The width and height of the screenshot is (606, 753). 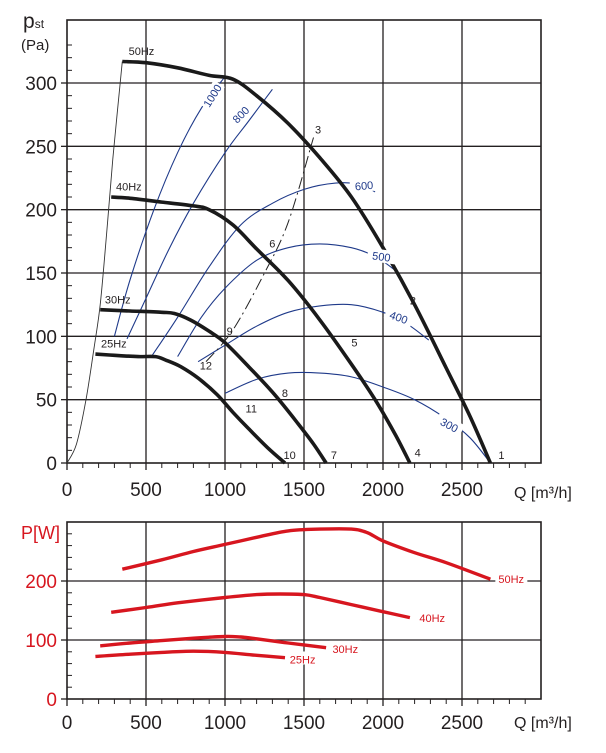 I want to click on speed-label: 600, so click(x=363, y=187).